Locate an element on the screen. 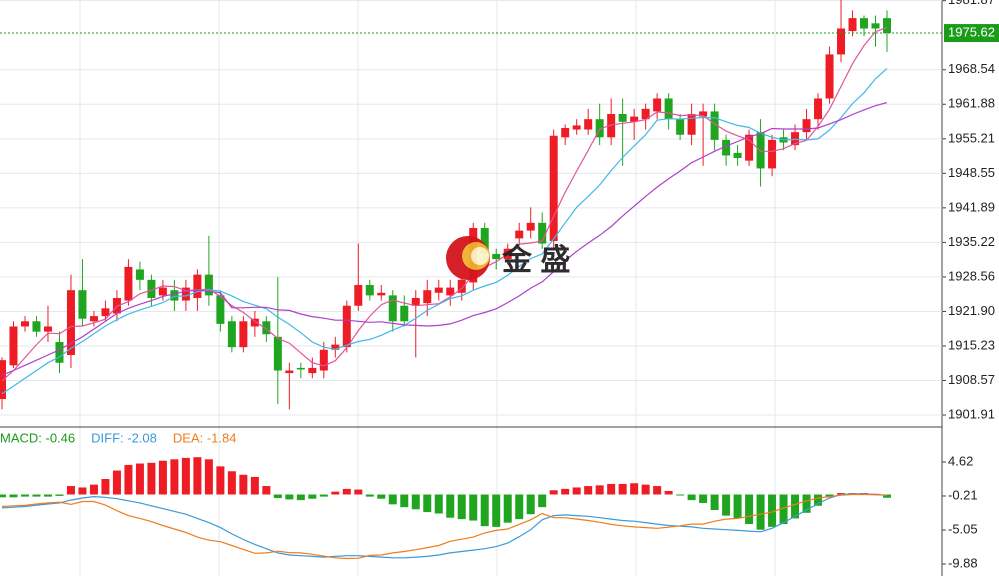 Image resolution: width=999 pixels, height=576 pixels. y-tick-label: 1921.90 is located at coordinates (971, 310).